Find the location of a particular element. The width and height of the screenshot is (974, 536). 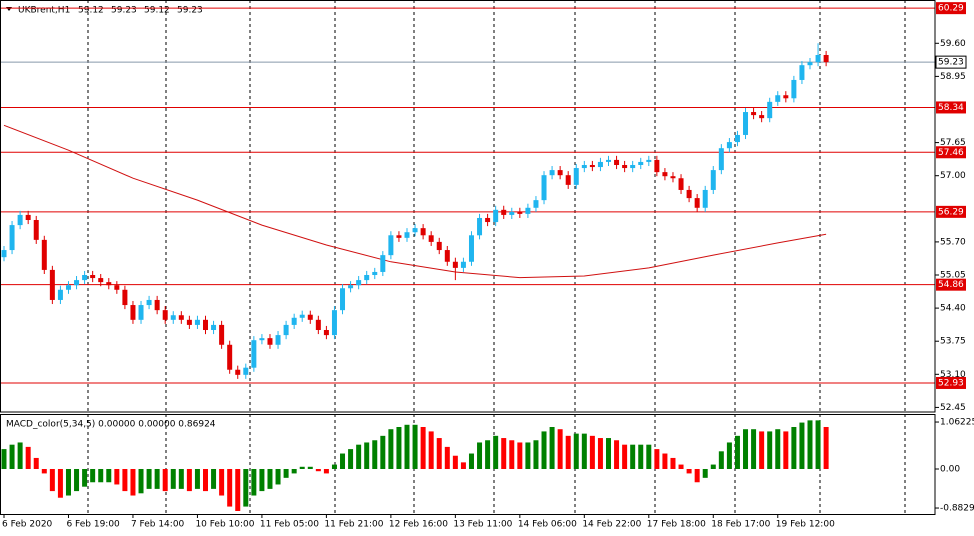

y-tick-label: 57.00 is located at coordinates (953, 176).